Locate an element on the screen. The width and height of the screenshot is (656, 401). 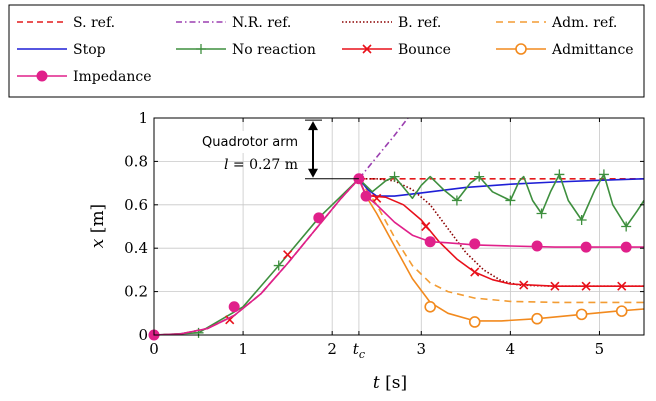
legend-label: Adm. ref. is located at coordinates (584, 23).